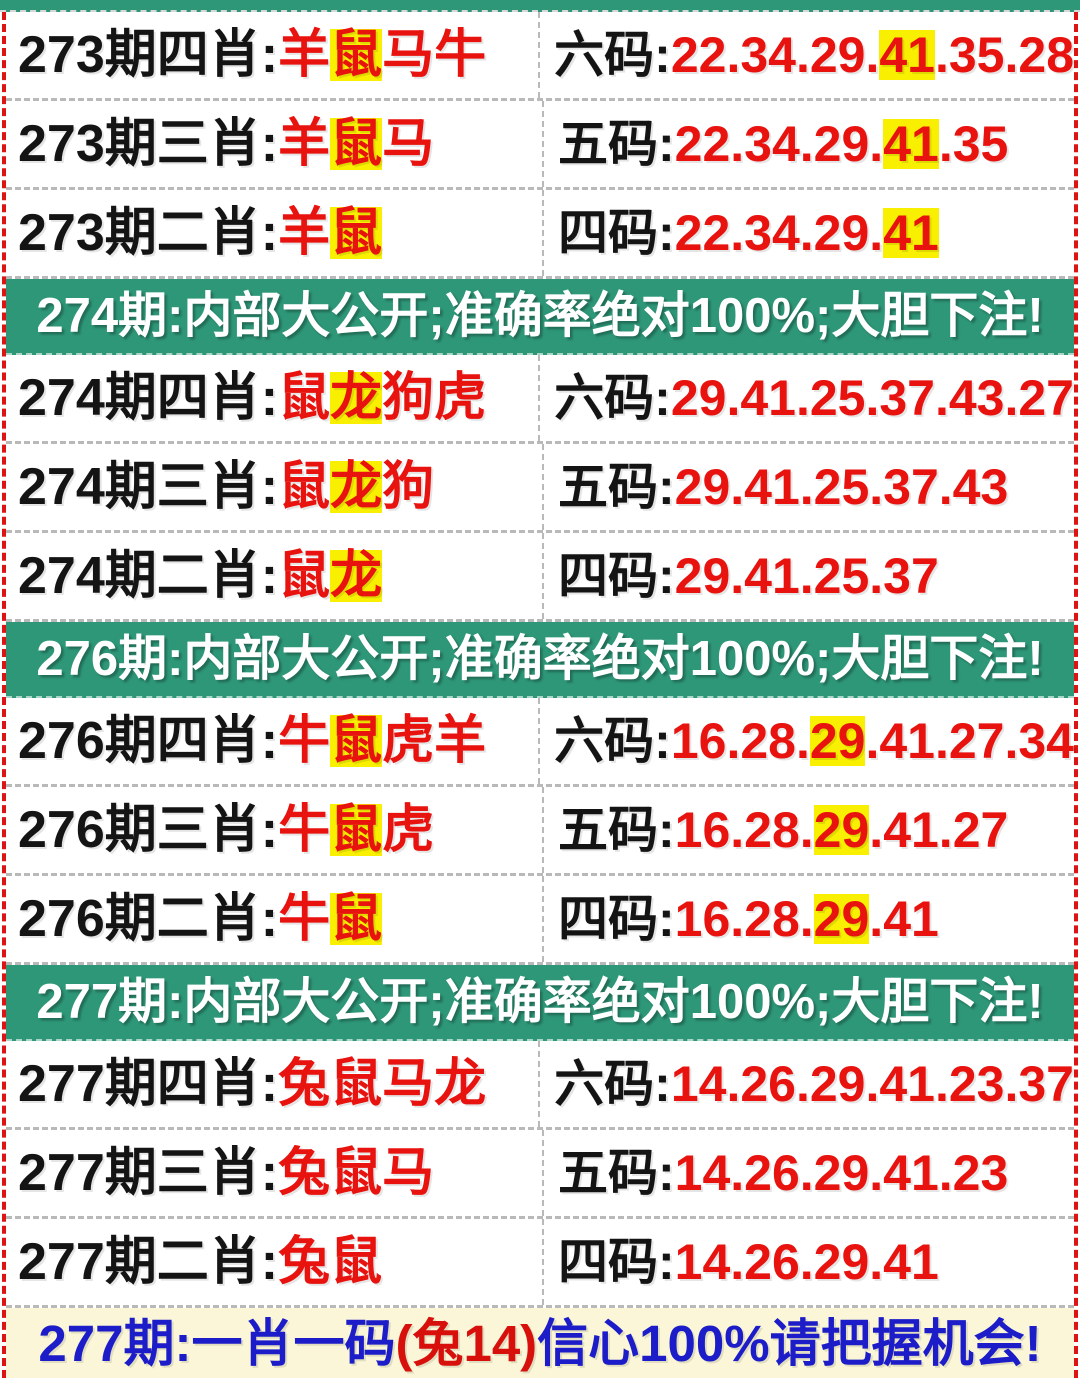  Describe the element at coordinates (808, 144) in the screenshot. I see `code-cell: 五码: 22.34.29. 41.35` at that location.